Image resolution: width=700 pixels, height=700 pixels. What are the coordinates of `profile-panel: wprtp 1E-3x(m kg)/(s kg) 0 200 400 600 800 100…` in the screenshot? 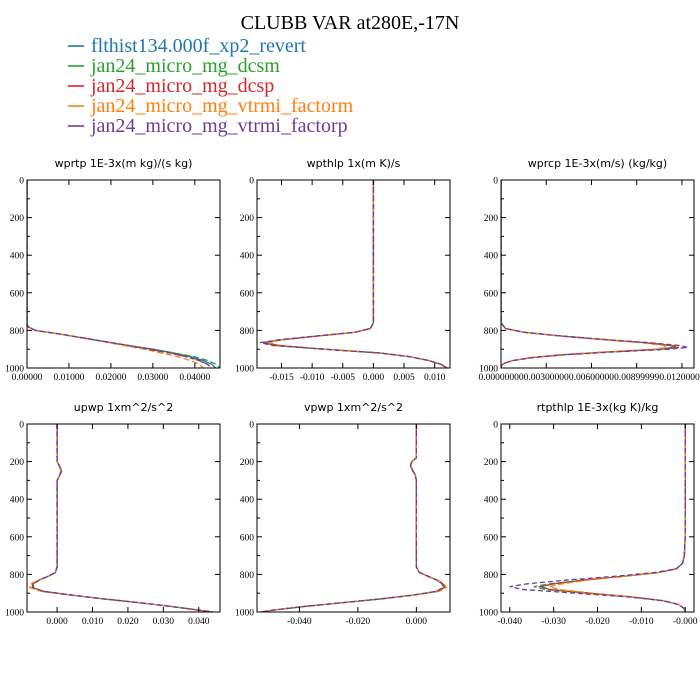 It's located at (113, 270).